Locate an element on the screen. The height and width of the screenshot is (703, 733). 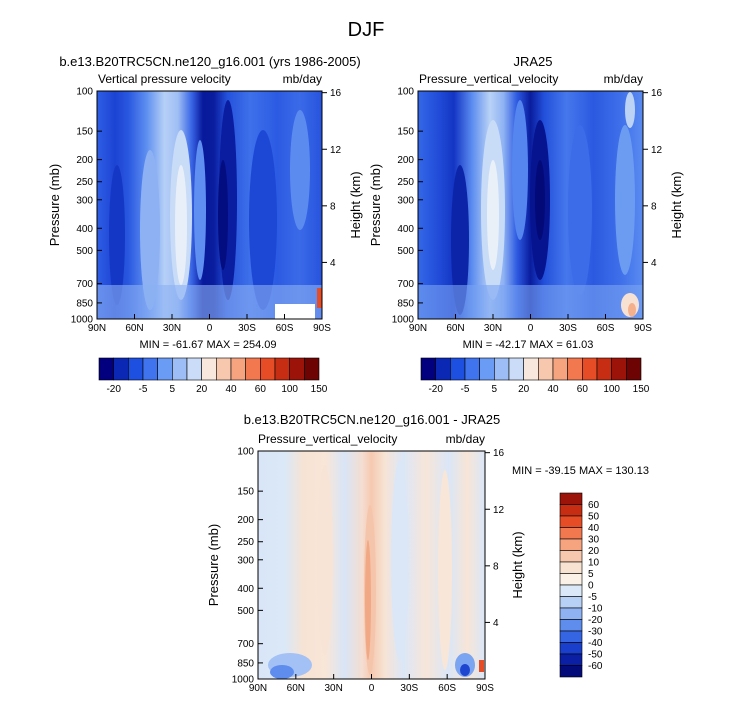
panel-subtitle-right: mb/day is located at coordinates (623, 79).